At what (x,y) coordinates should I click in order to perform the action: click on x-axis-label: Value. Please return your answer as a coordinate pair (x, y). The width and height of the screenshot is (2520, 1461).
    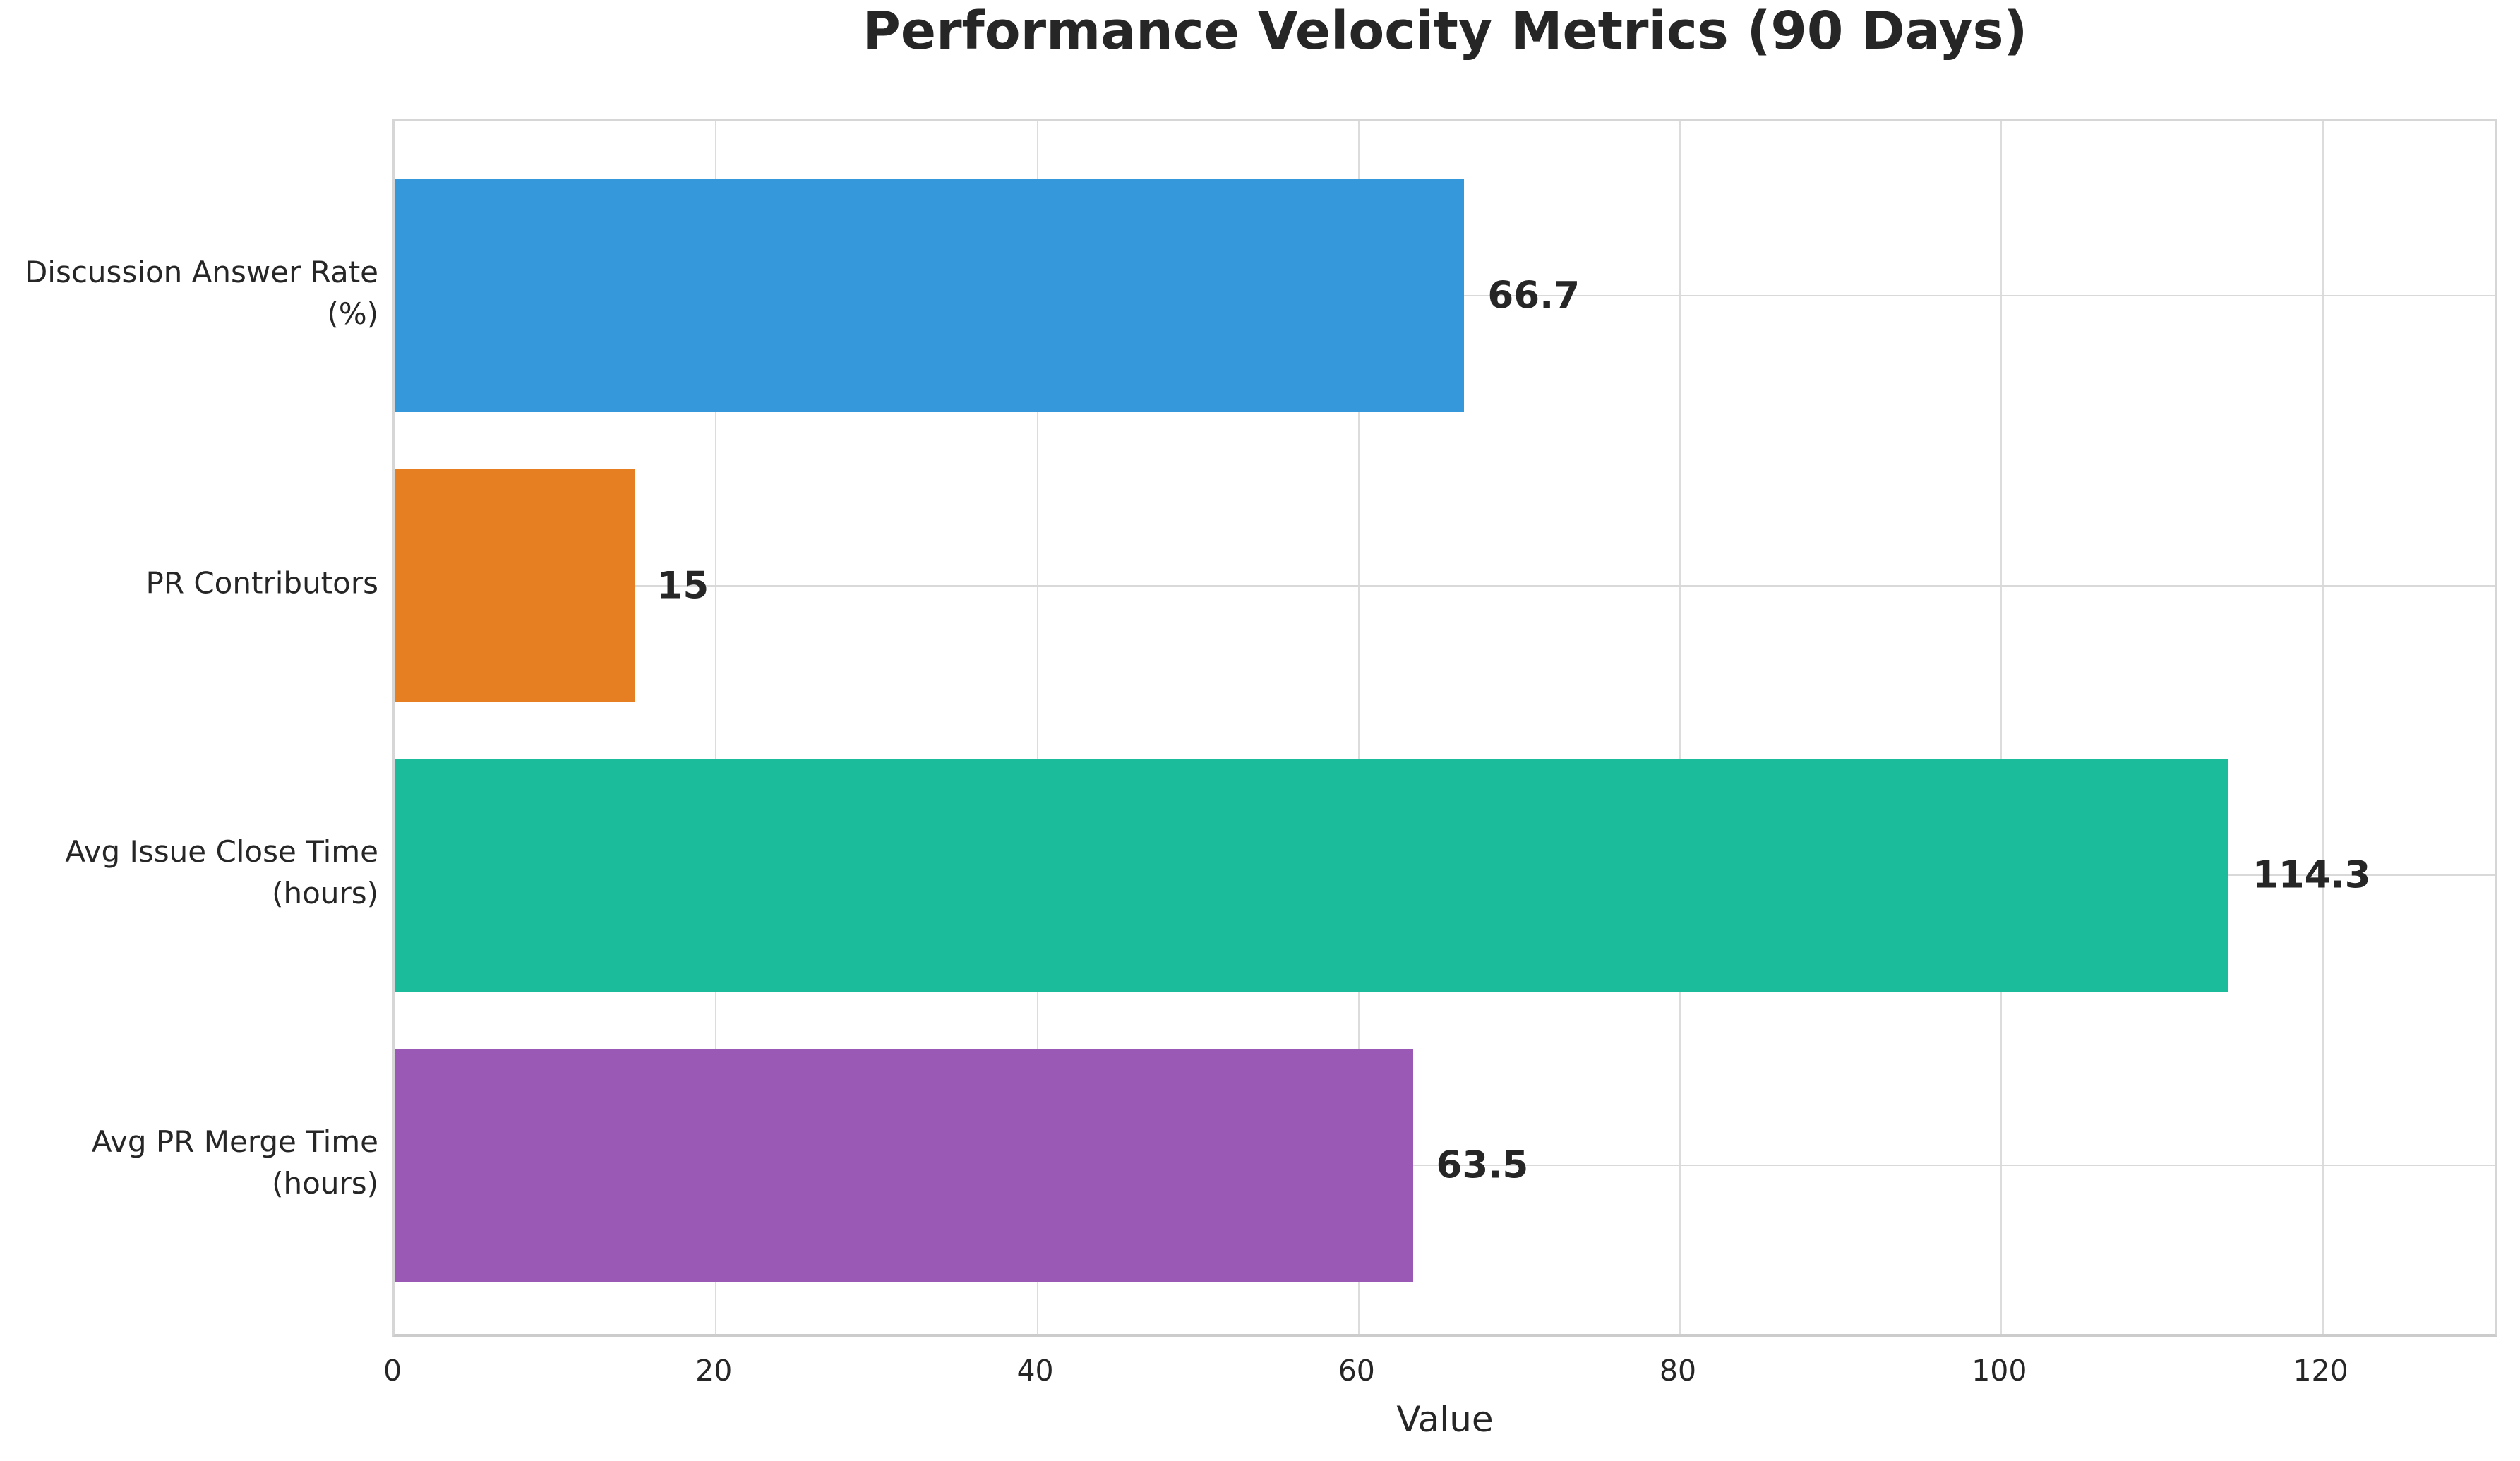
    Looking at the image, I should click on (1445, 1419).